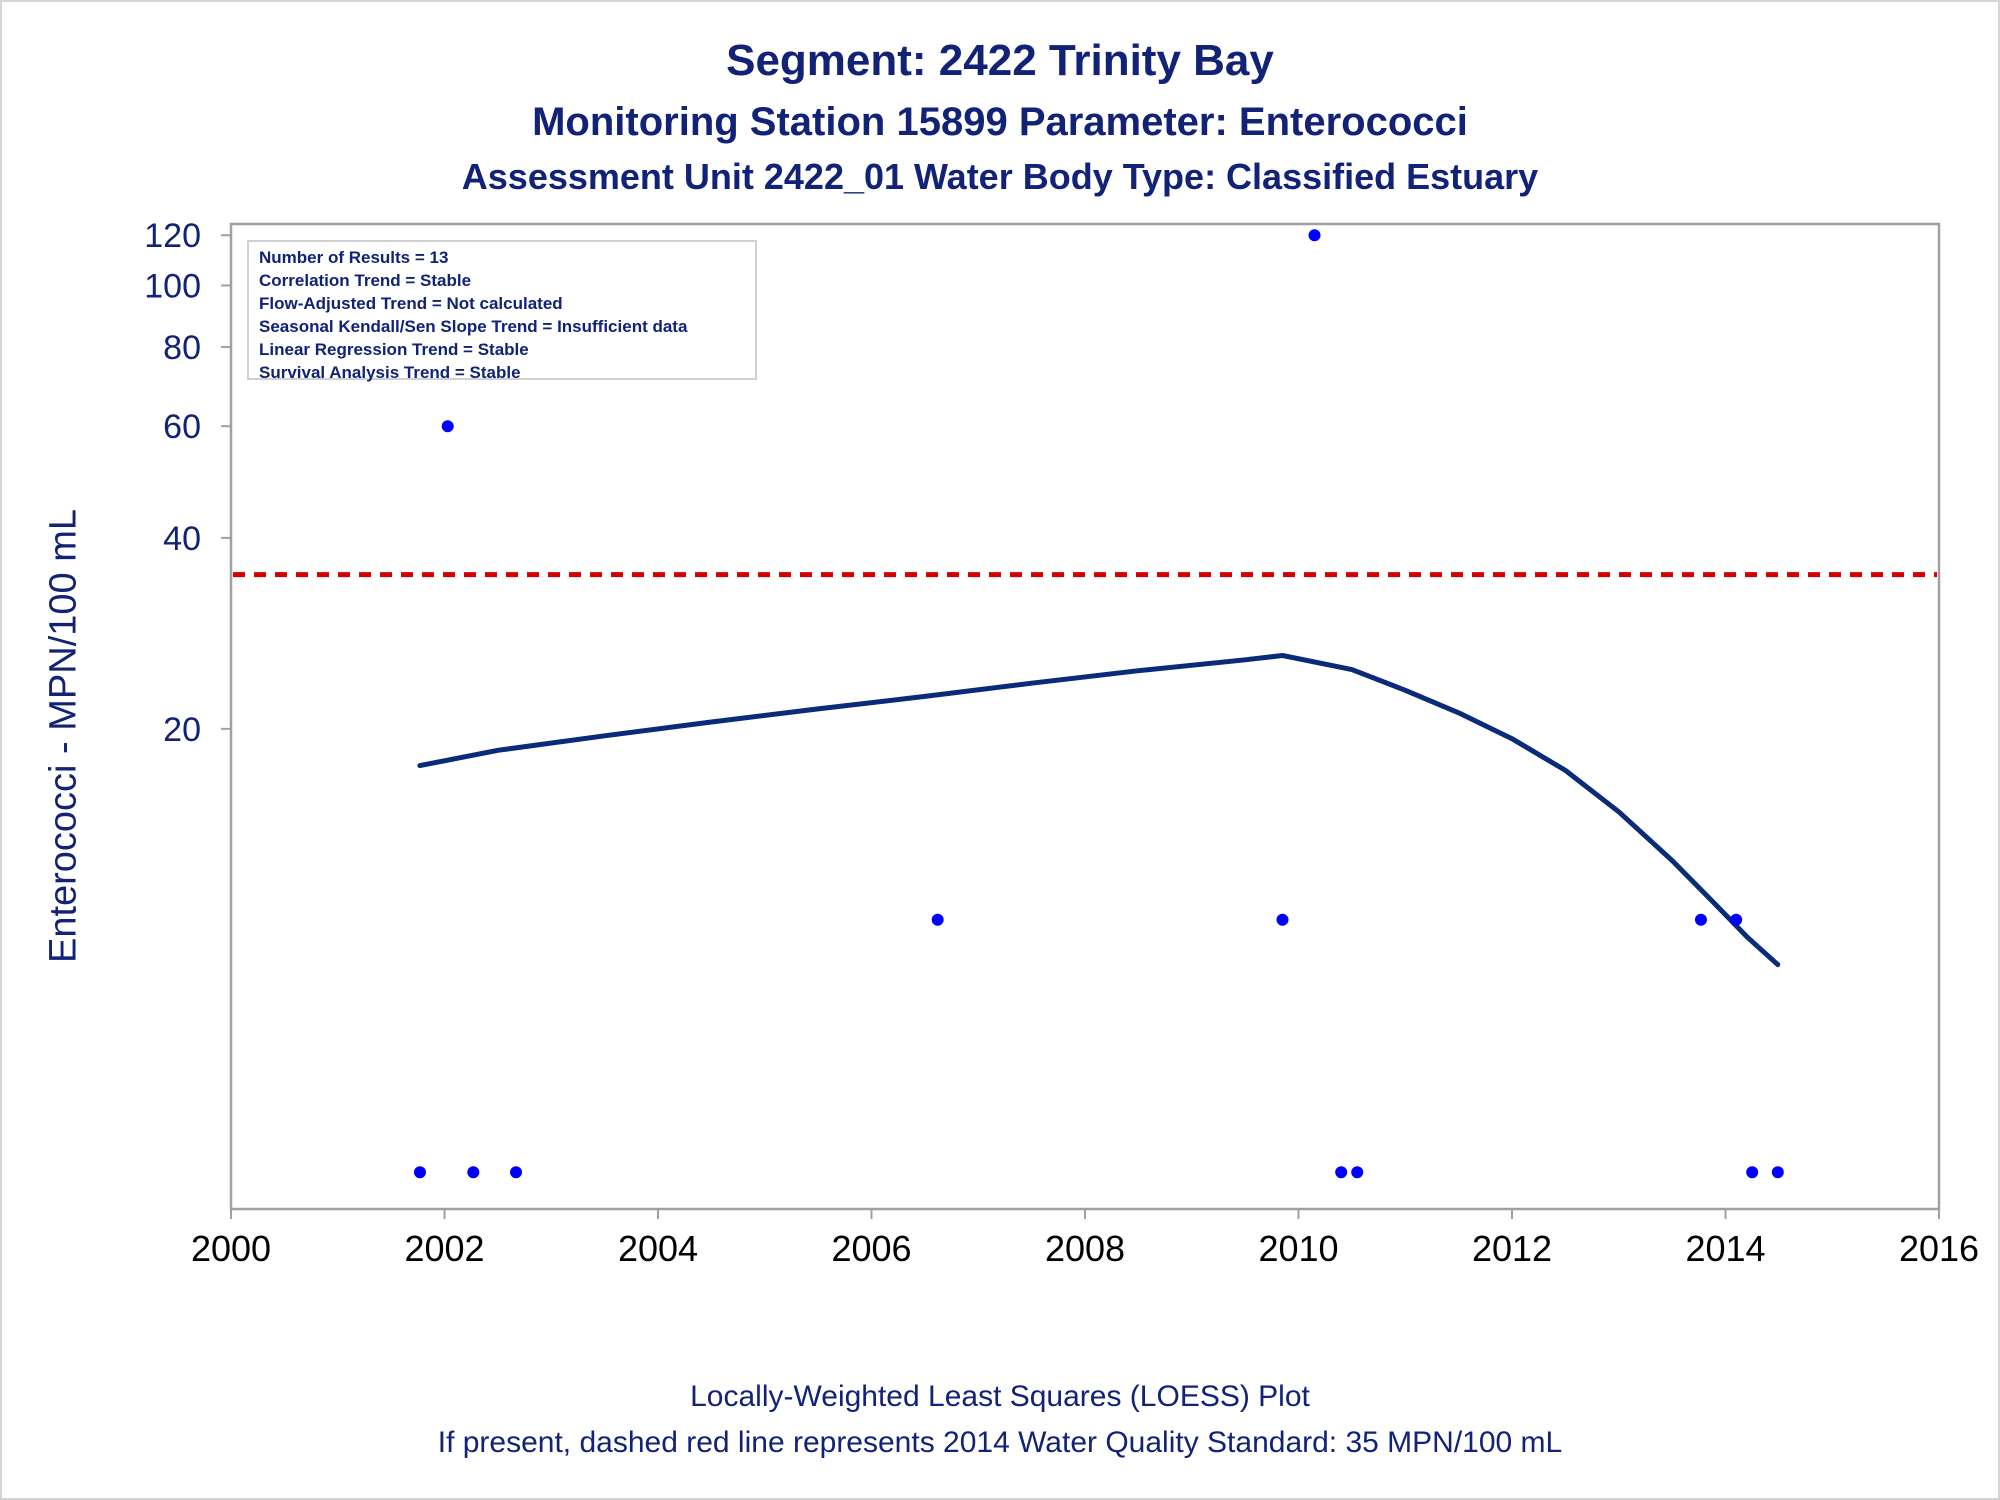 The height and width of the screenshot is (1500, 2000). Describe the element at coordinates (1085, 1248) in the screenshot. I see `x-tick-label: 2008` at that location.